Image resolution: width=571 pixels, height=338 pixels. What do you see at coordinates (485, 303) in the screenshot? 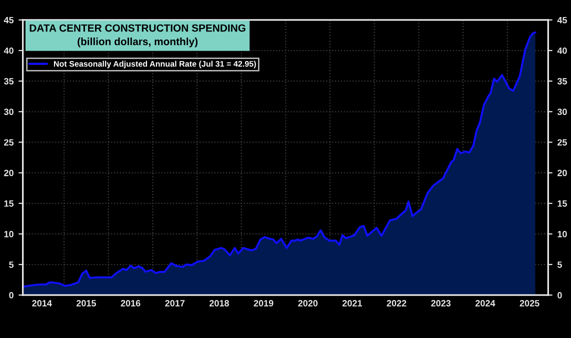
I see `x-tick-label: 2024` at bounding box center [485, 303].